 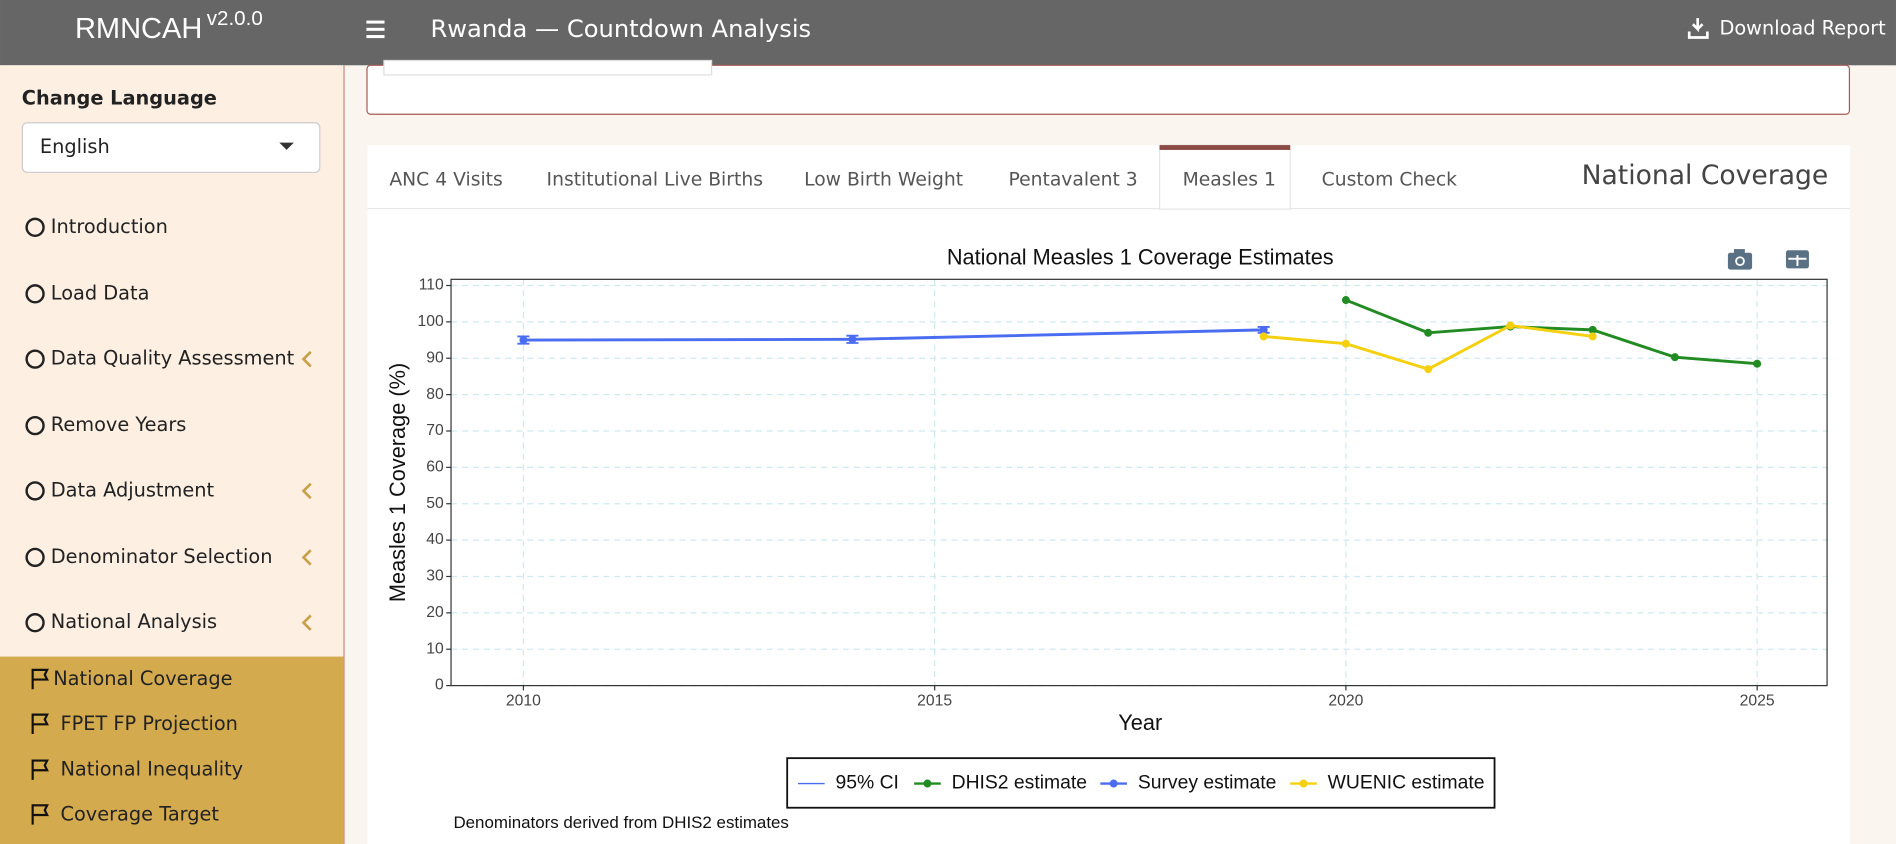 What do you see at coordinates (1551, 332) in the screenshot?
I see `series-line` at bounding box center [1551, 332].